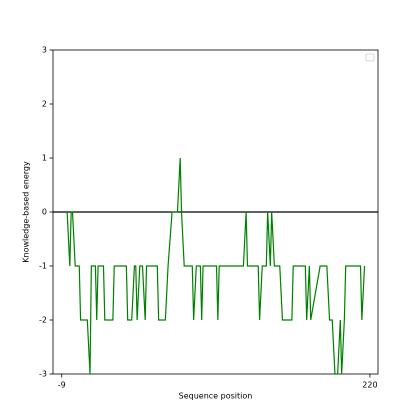 The image size is (420, 420). I want to click on y-tick-label: -2, so click(43, 320).